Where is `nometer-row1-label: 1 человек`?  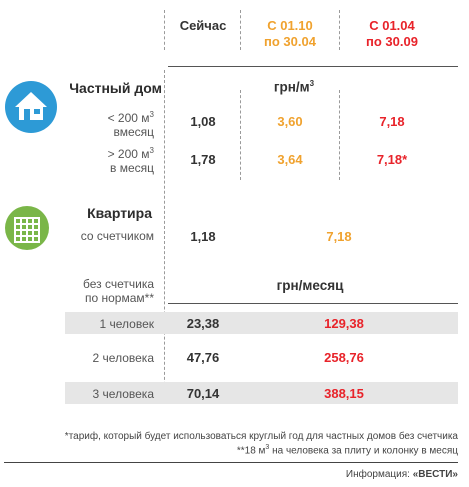 nometer-row1-label: 1 человек is located at coordinates (126, 324).